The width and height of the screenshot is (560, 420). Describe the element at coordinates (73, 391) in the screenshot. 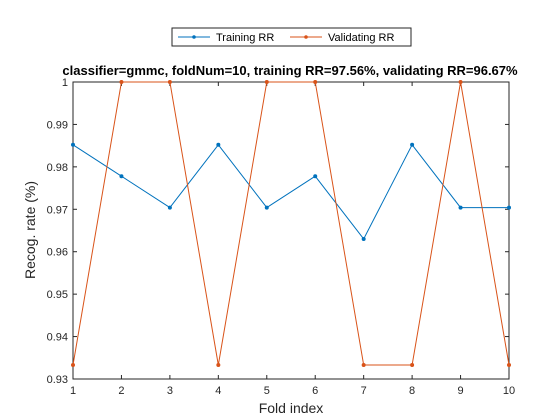

I see `x-tick-label: 1` at that location.